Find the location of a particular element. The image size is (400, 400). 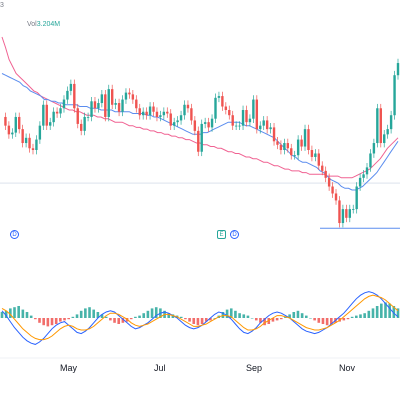

x-tick-label-jul: Jul is located at coordinates (160, 368).